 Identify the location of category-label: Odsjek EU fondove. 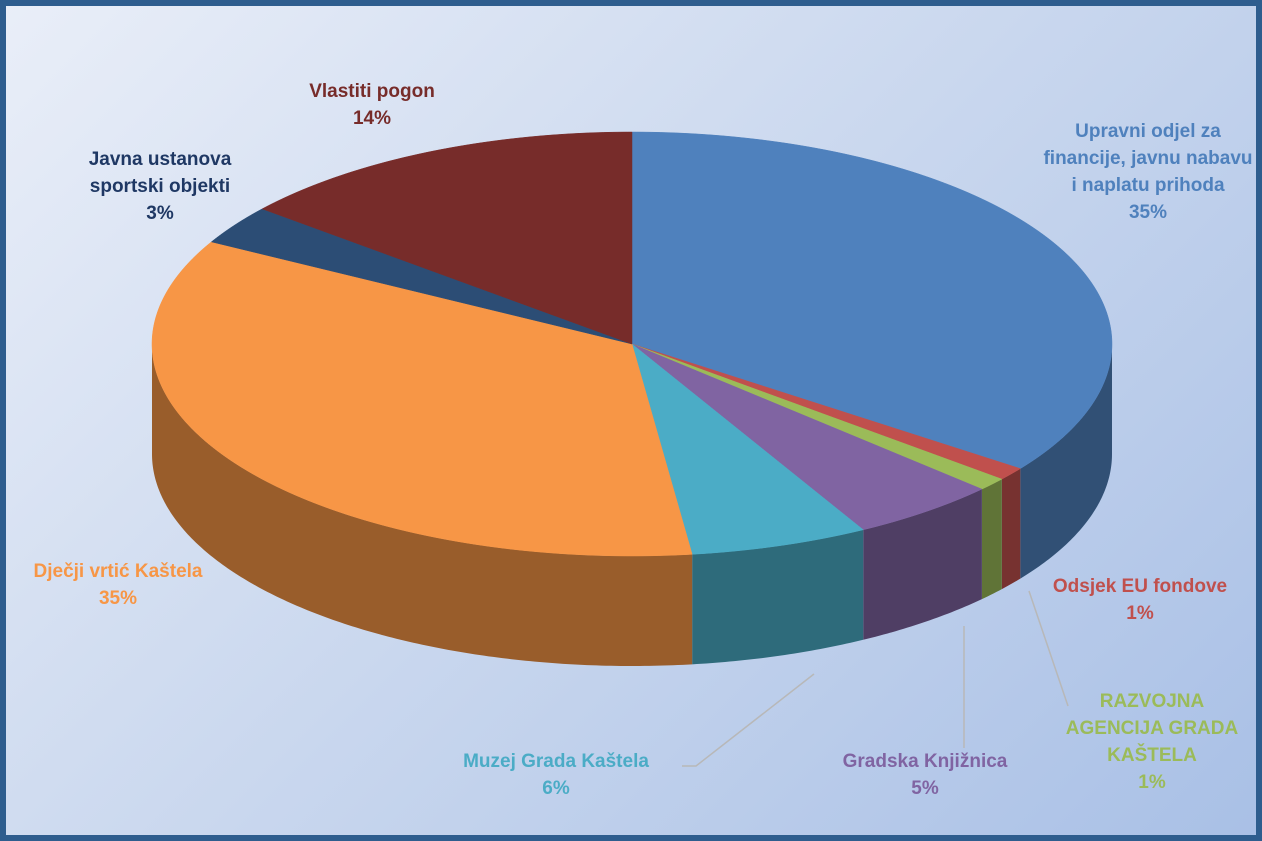
(1140, 586).